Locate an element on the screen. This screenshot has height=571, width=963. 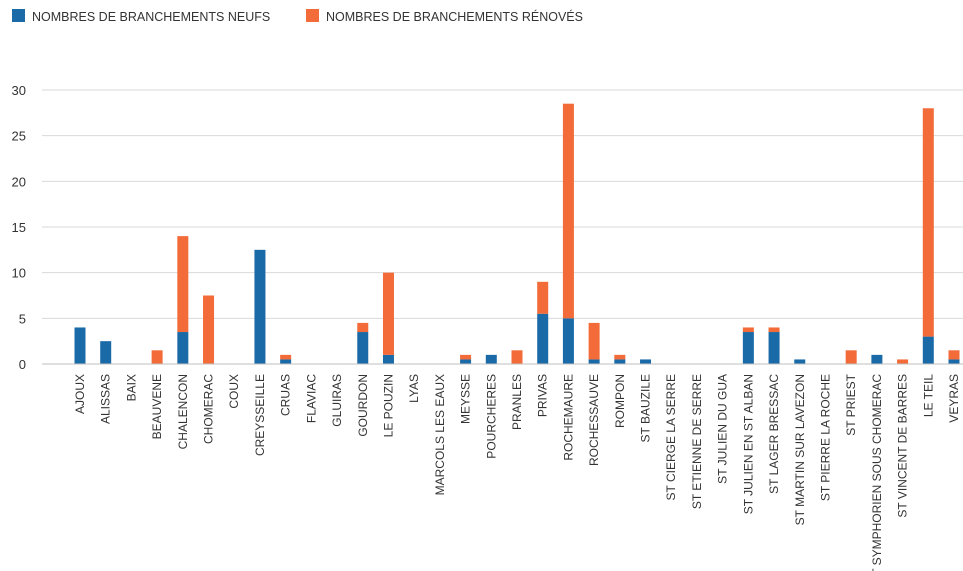
x-tick-label: ROMPON is located at coordinates (620, 401).